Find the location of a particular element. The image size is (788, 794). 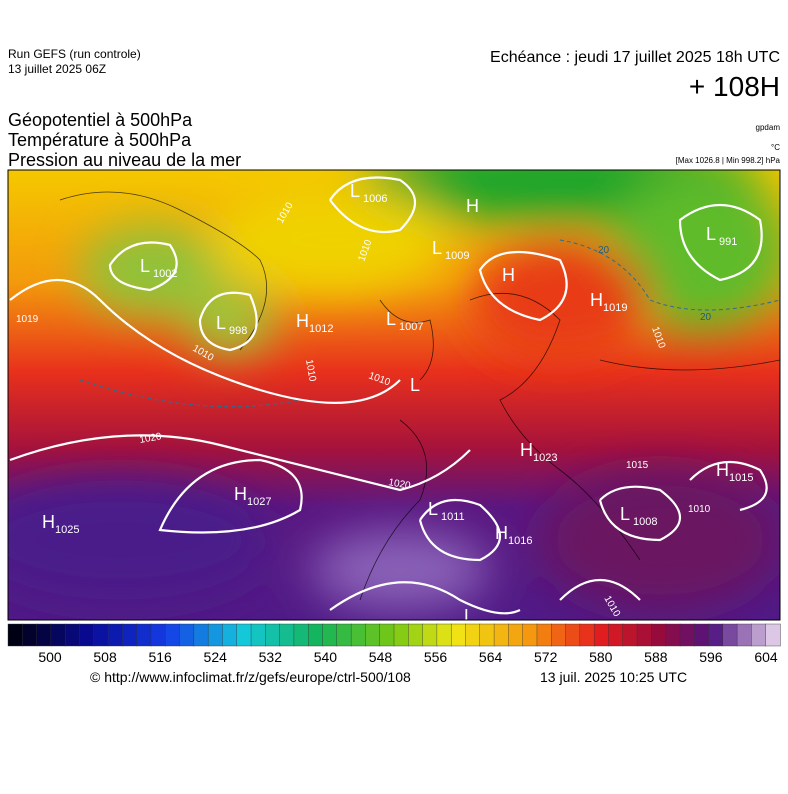

run-date: 13 juillet 2025 06Z is located at coordinates (57, 69).